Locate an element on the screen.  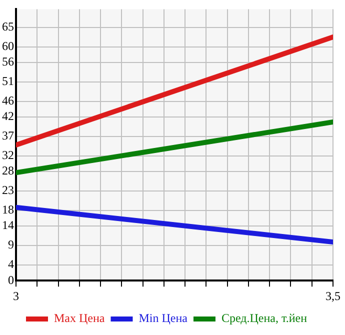
y-tick-label: 32 is located at coordinates (8, 155).